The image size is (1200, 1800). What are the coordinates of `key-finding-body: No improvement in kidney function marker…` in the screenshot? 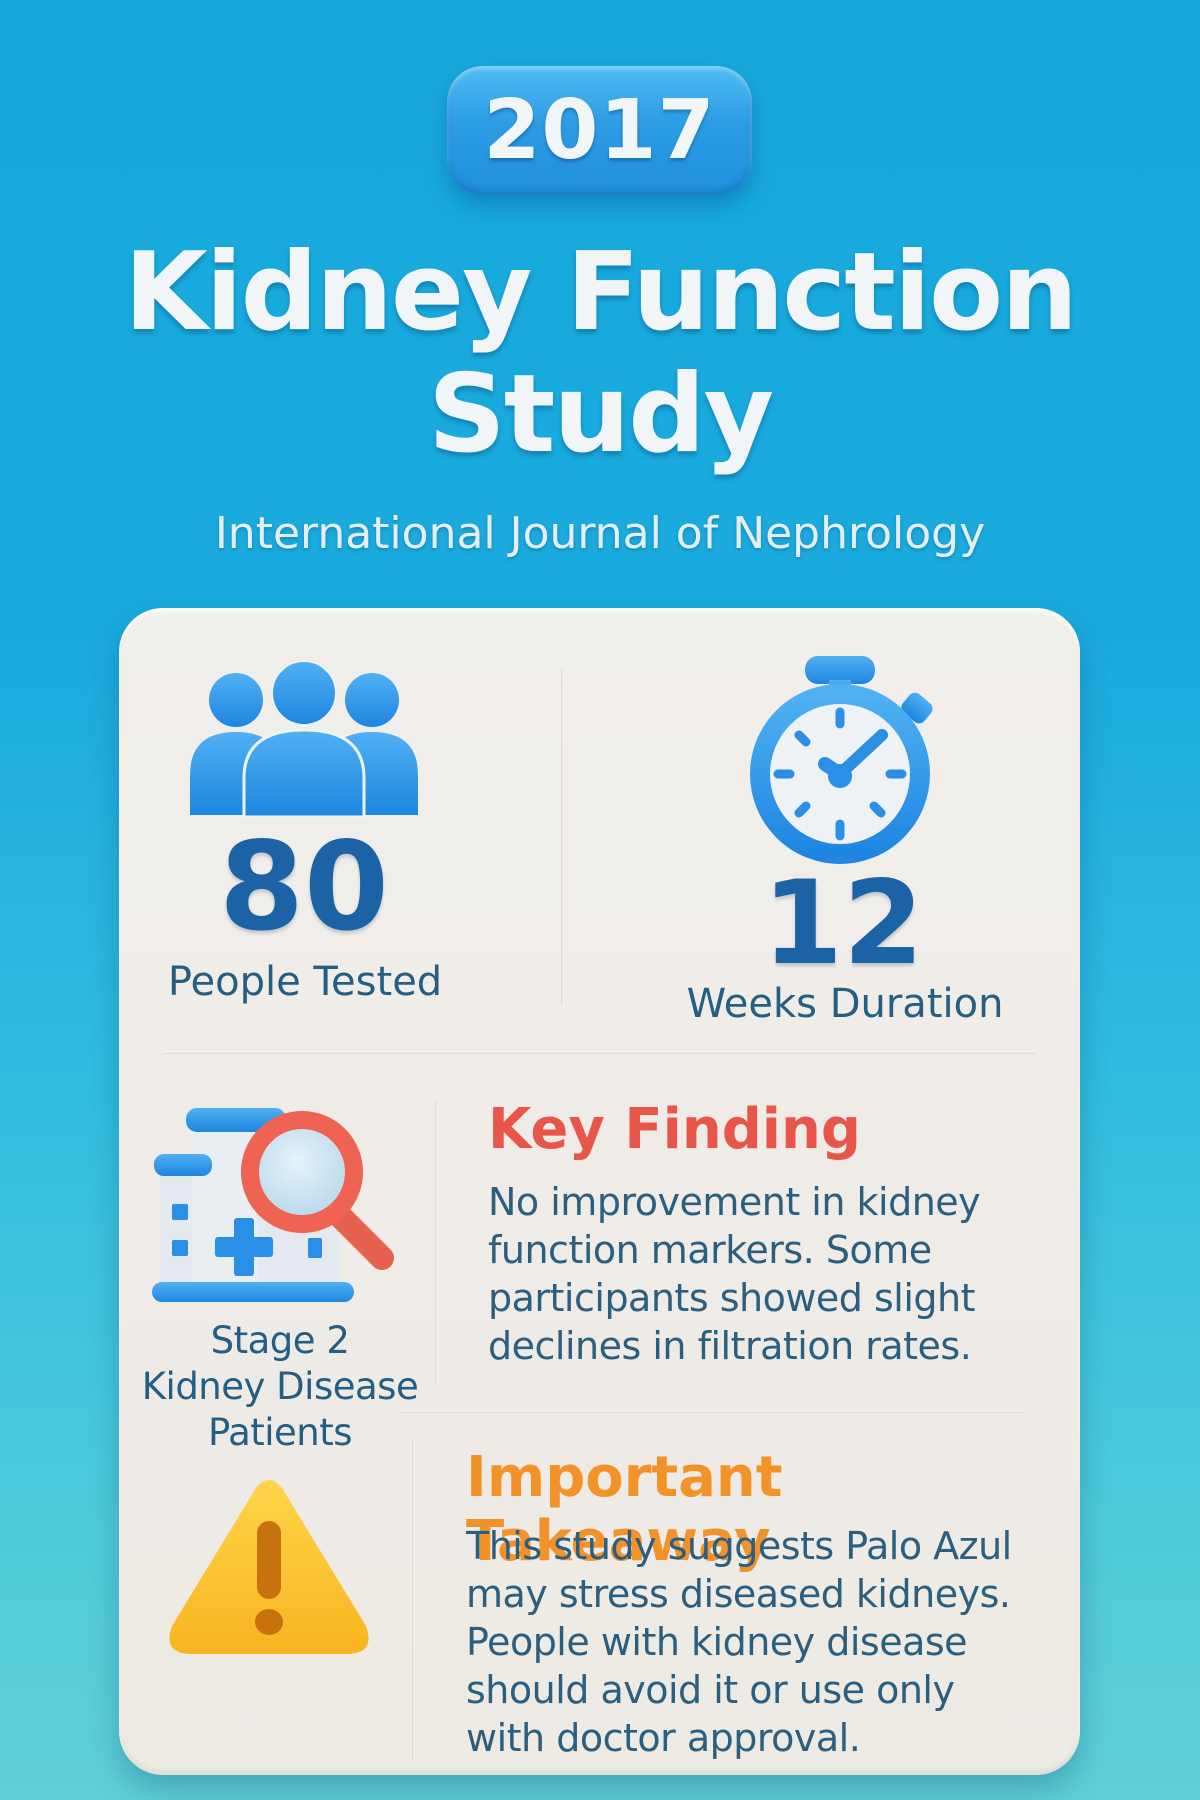 It's located at (768, 1274).